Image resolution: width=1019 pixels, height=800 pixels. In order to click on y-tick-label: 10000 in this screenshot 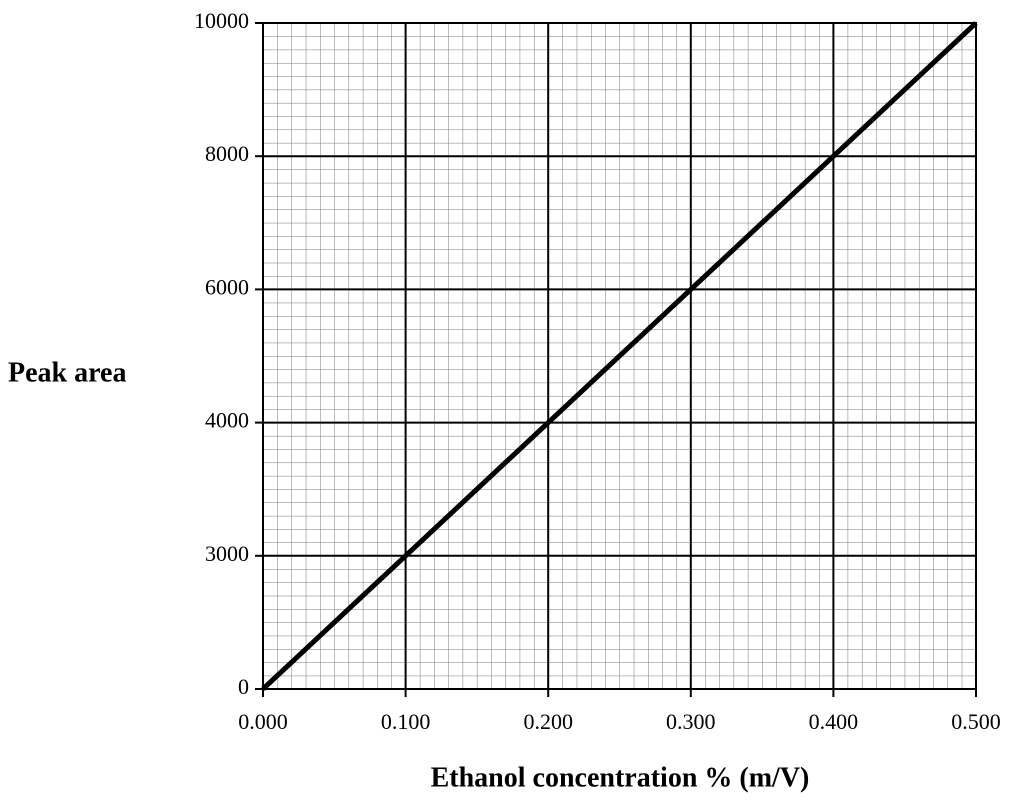, I will do `click(221, 20)`.